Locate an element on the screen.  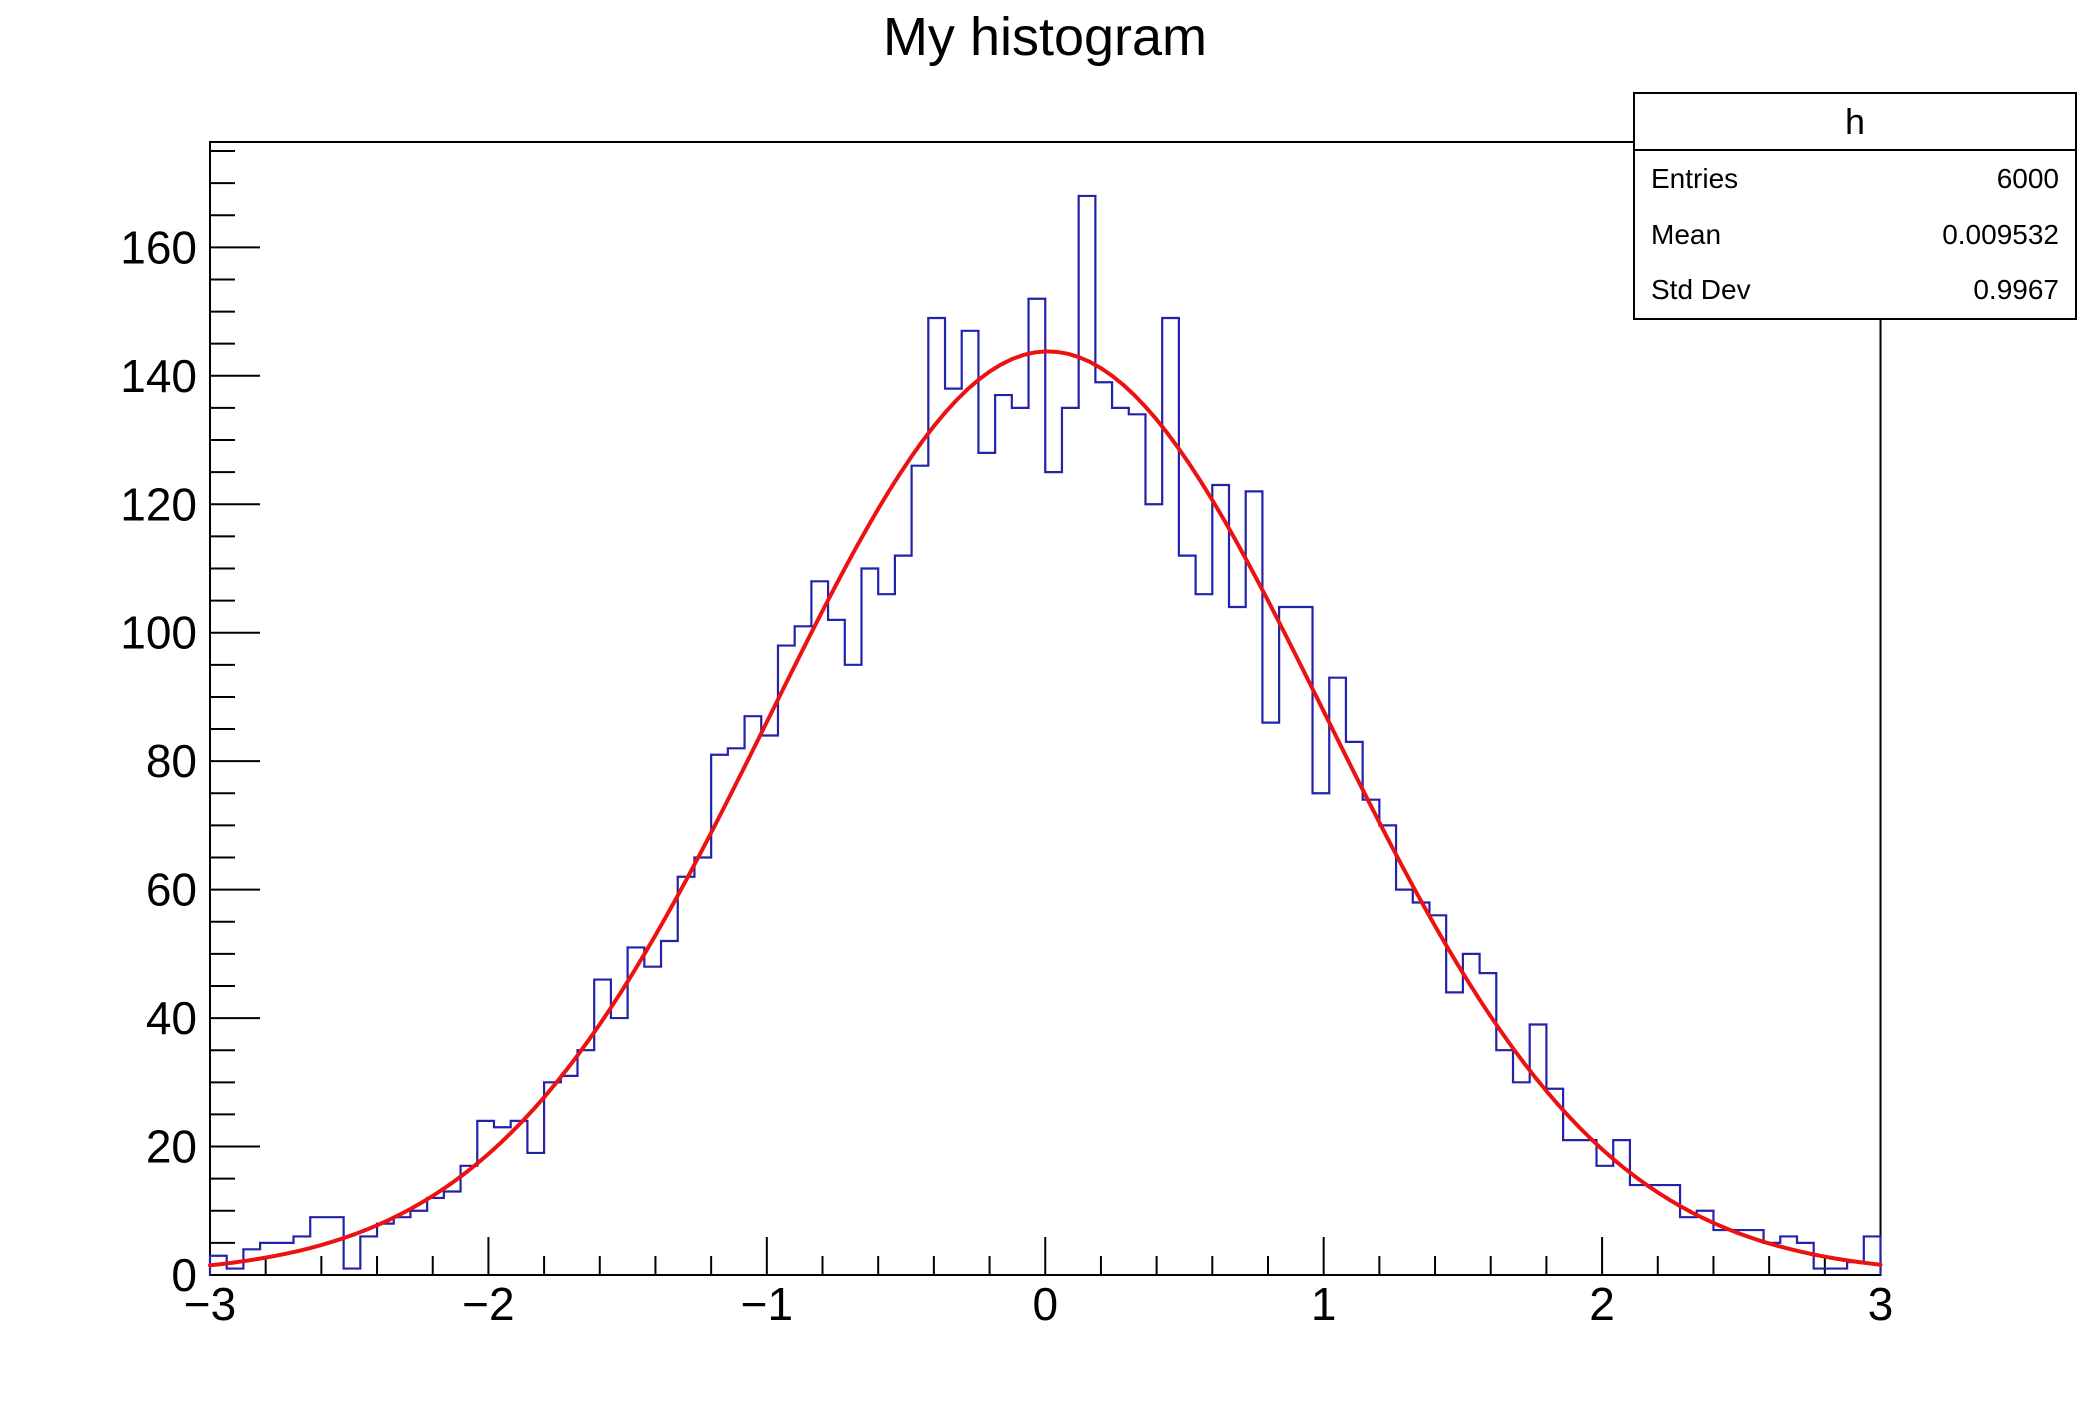
stats-row-mean: Mean 0.009532 is located at coordinates (1855, 235).